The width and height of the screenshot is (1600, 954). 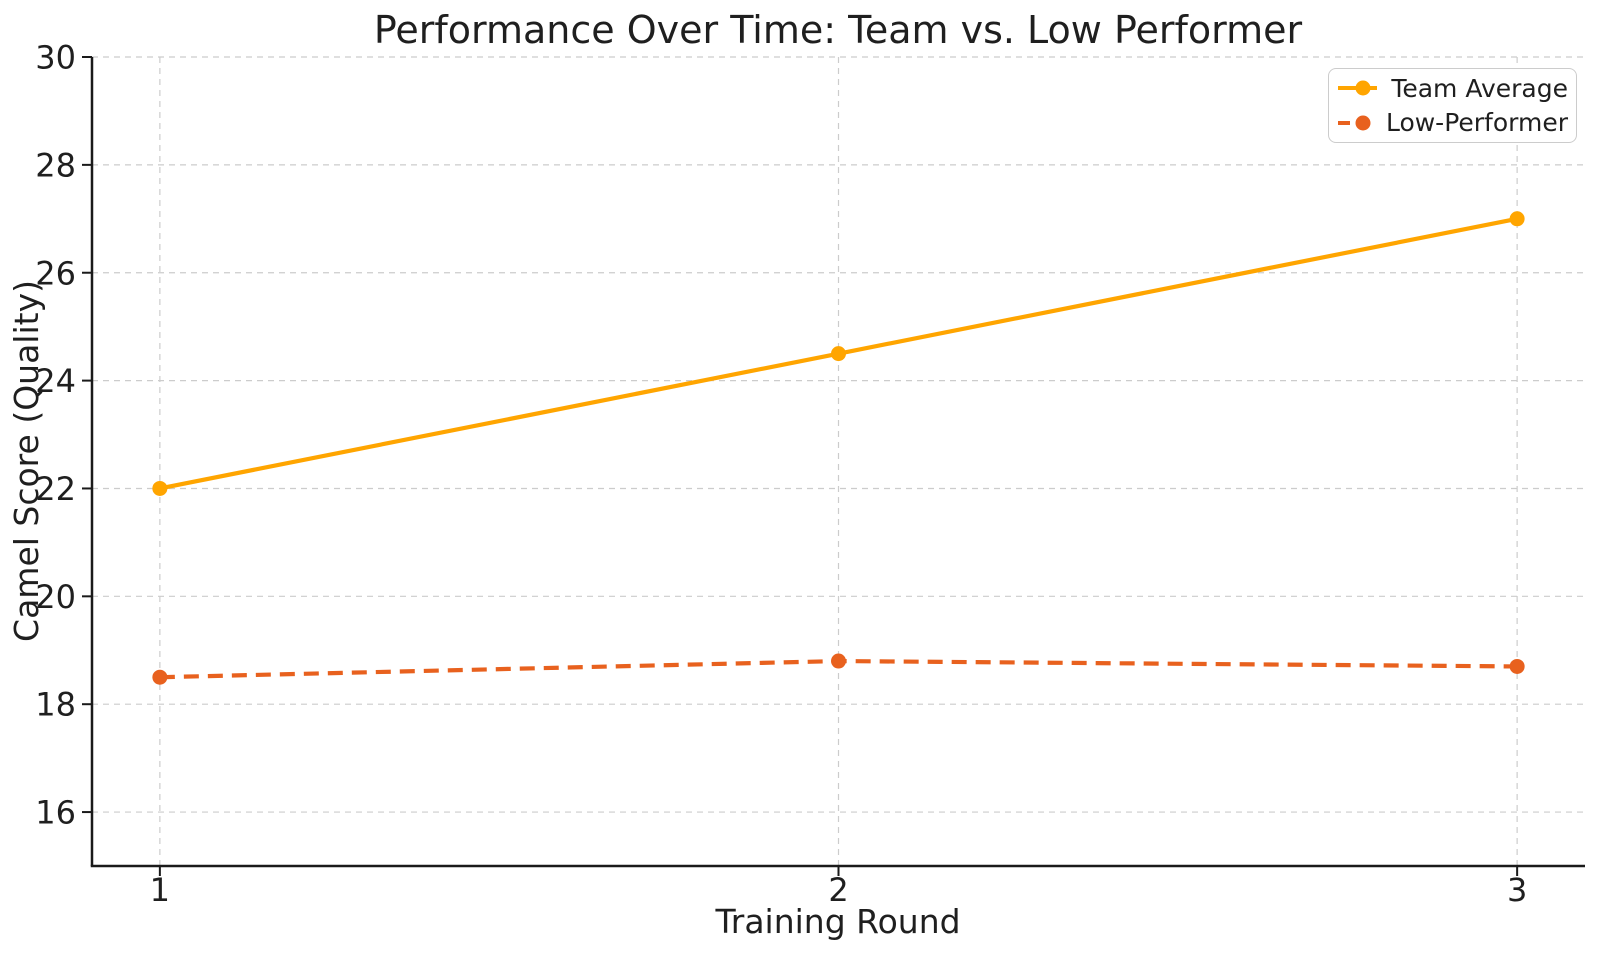 What do you see at coordinates (837, 921) in the screenshot?
I see `x-axis-label: Training Round` at bounding box center [837, 921].